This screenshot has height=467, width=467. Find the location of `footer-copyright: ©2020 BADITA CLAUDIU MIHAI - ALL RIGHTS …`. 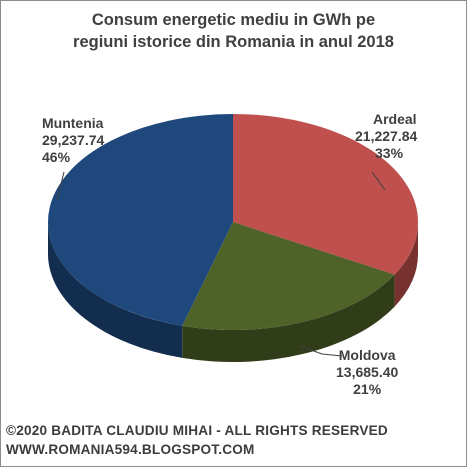

footer-copyright: ©2020 BADITA CLAUDIU MIHAI - ALL RIGHTS … is located at coordinates (197, 430).